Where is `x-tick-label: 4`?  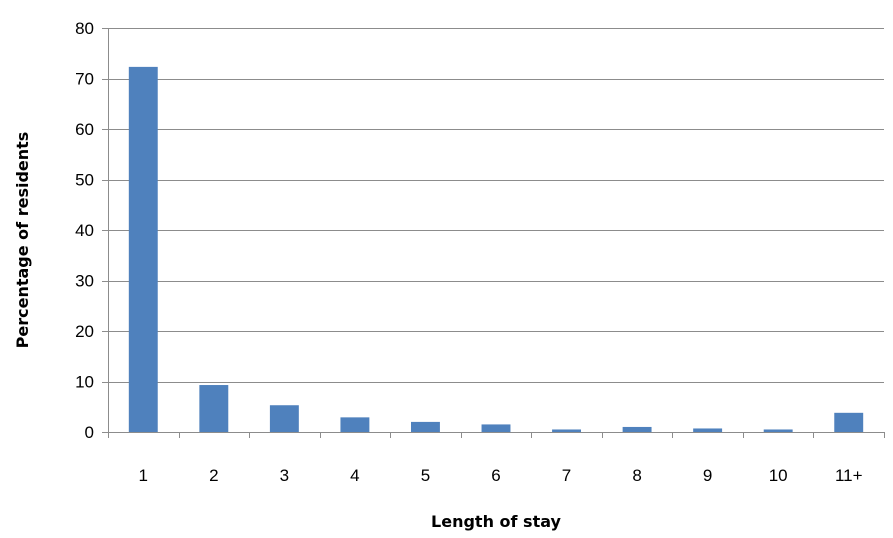 x-tick-label: 4 is located at coordinates (354, 475).